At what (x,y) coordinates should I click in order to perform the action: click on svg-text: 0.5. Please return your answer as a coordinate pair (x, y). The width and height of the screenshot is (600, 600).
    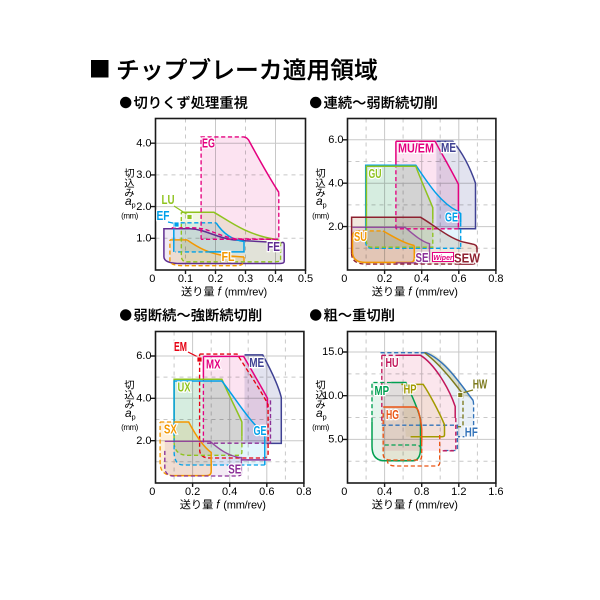
    Looking at the image, I should click on (305, 279).